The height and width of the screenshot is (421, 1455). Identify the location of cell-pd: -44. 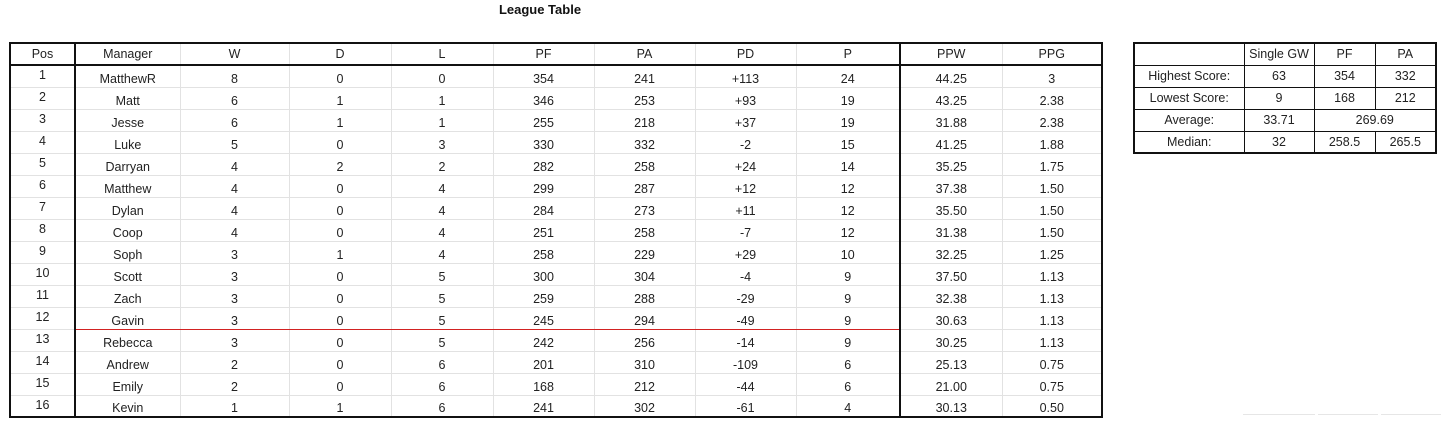
(745, 384).